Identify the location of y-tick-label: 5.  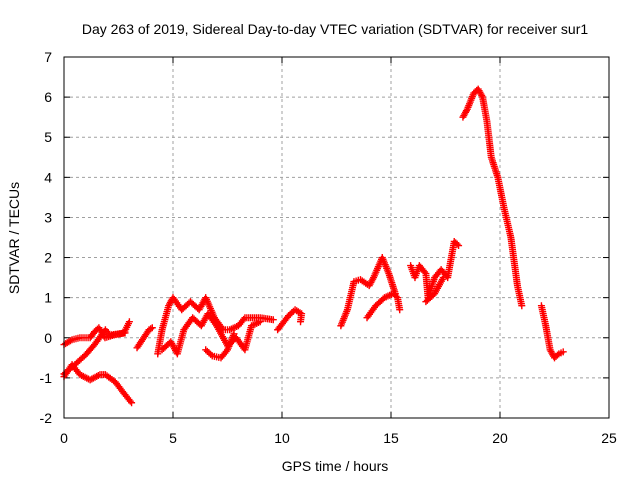
(48, 137).